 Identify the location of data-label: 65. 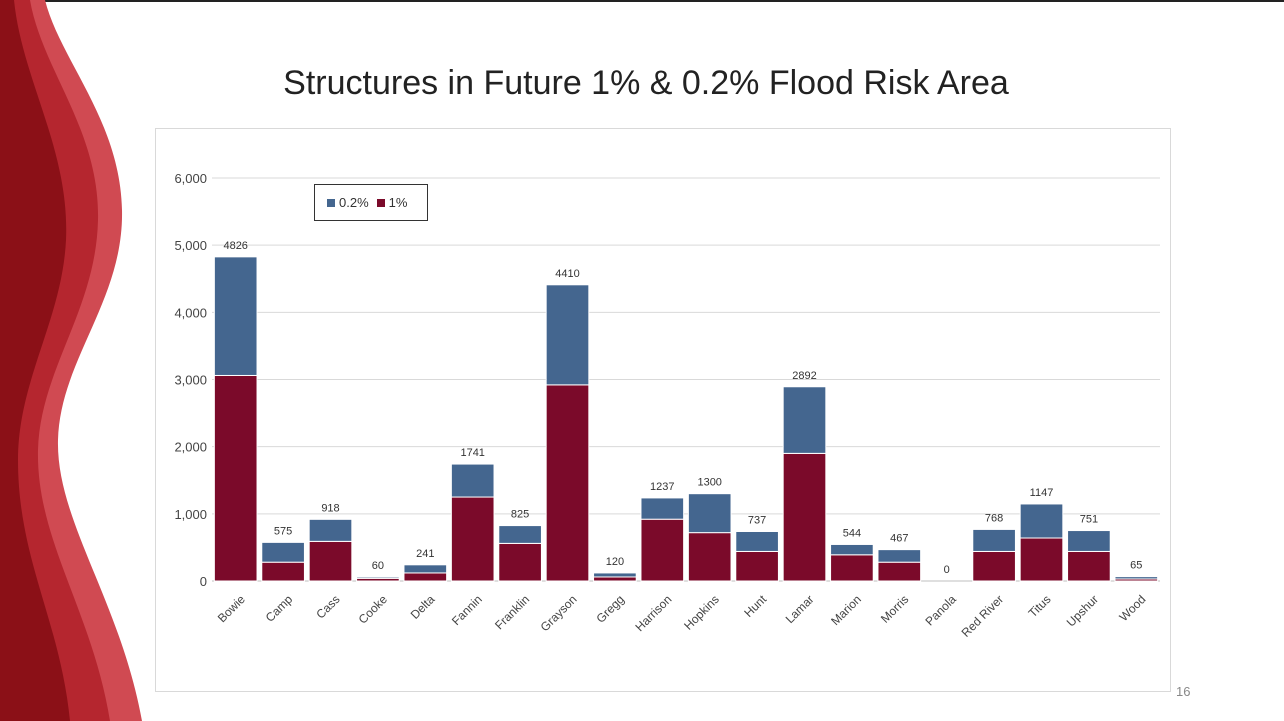
(1136, 566).